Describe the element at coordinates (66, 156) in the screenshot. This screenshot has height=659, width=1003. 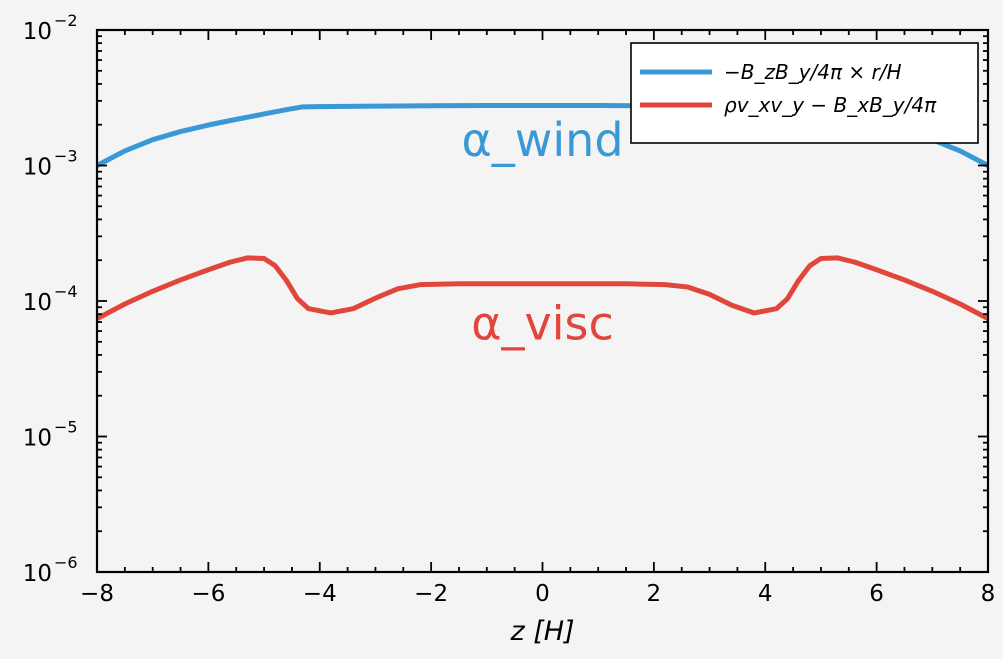
I see `y-tick-exponent: −3` at that location.